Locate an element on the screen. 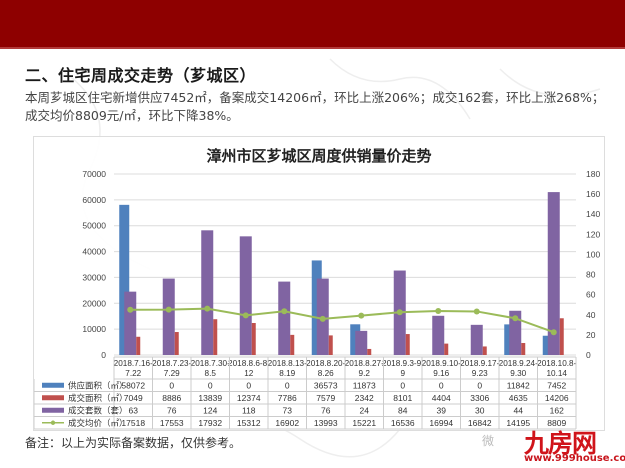 Image resolution: width=625 pixels, height=468 pixels. right-axis-tick: 80 is located at coordinates (591, 275).